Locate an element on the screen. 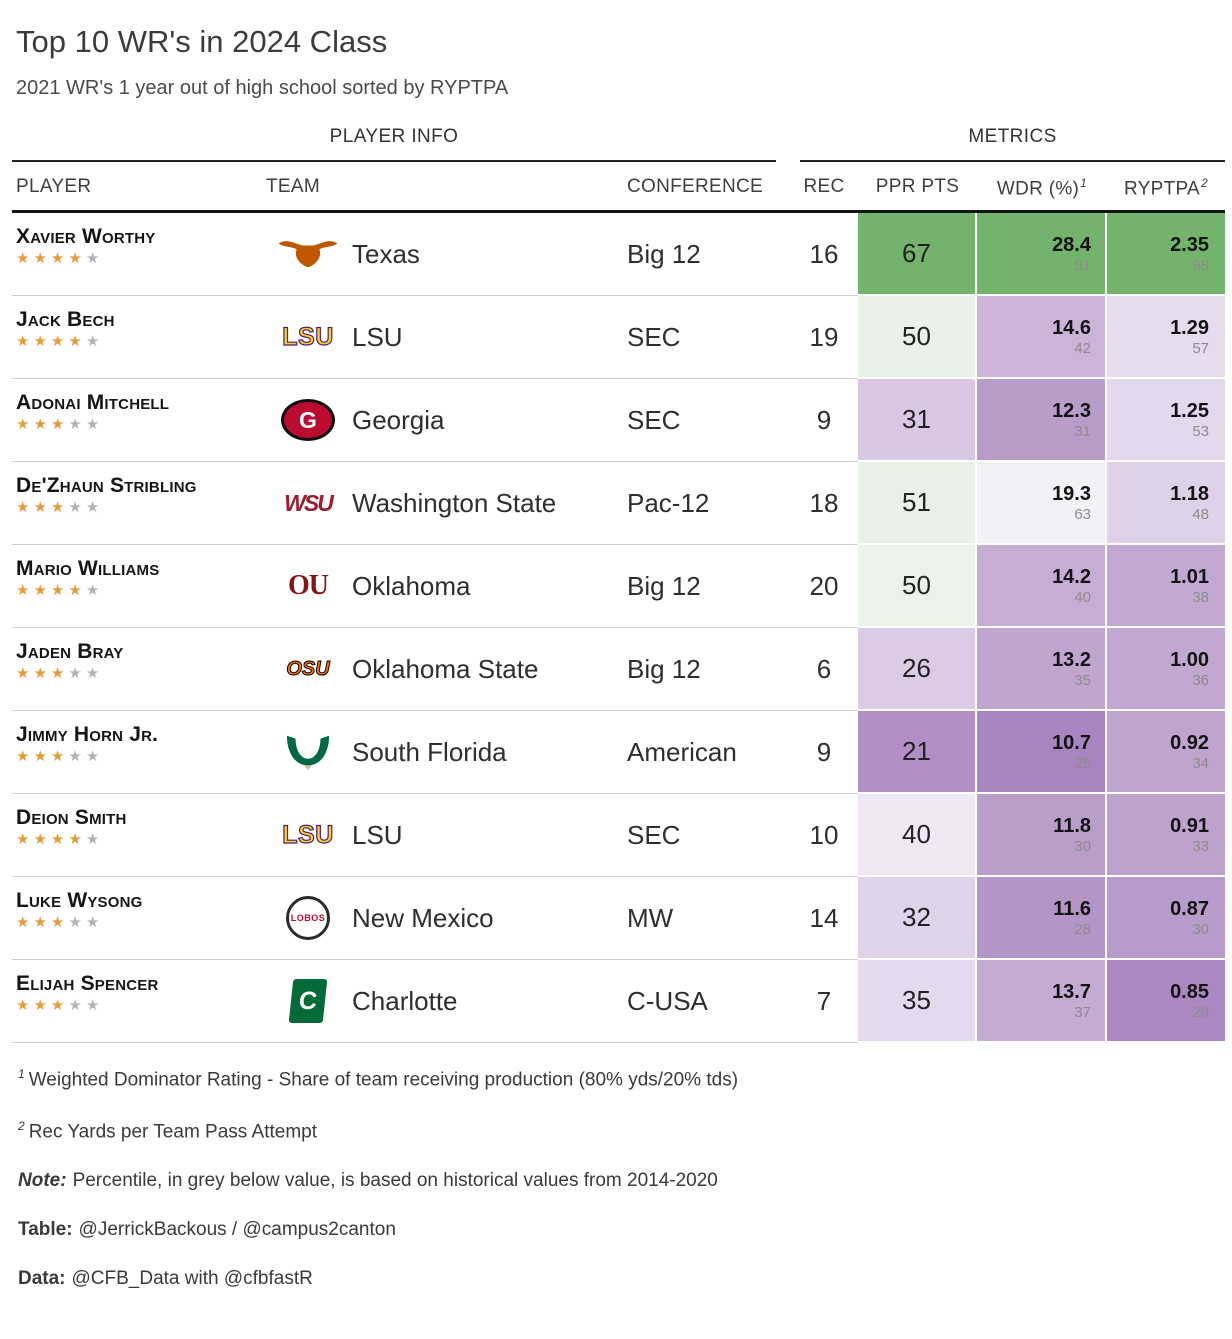 The width and height of the screenshot is (1232, 1339). ryptpa-value: 1.25 is located at coordinates (1189, 411).